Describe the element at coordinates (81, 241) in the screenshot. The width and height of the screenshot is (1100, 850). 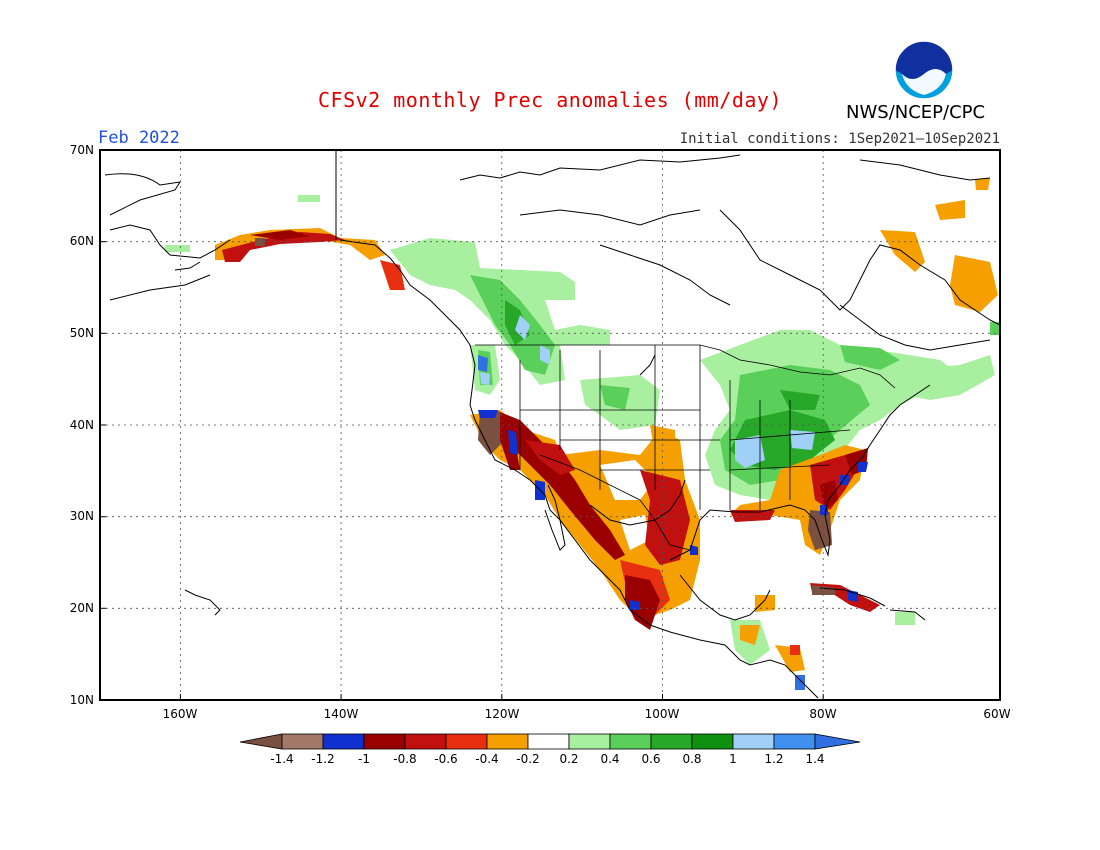
I see `lat-label: 60N` at that location.